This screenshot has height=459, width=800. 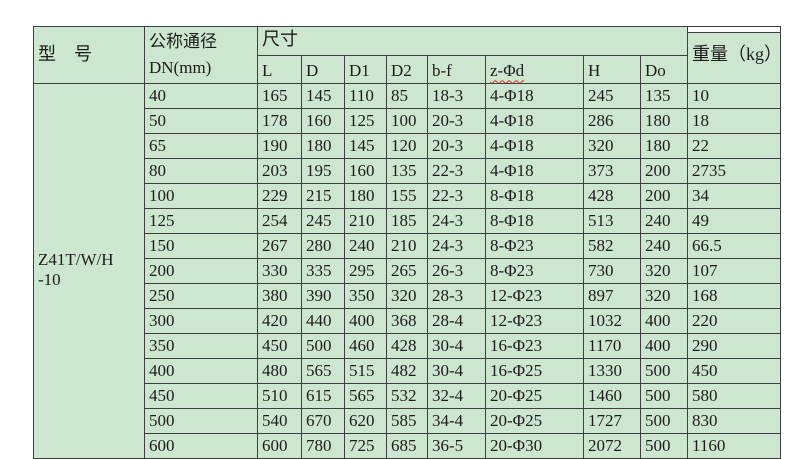 What do you see at coordinates (734, 221) in the screenshot?
I see `cell-weight: 49` at bounding box center [734, 221].